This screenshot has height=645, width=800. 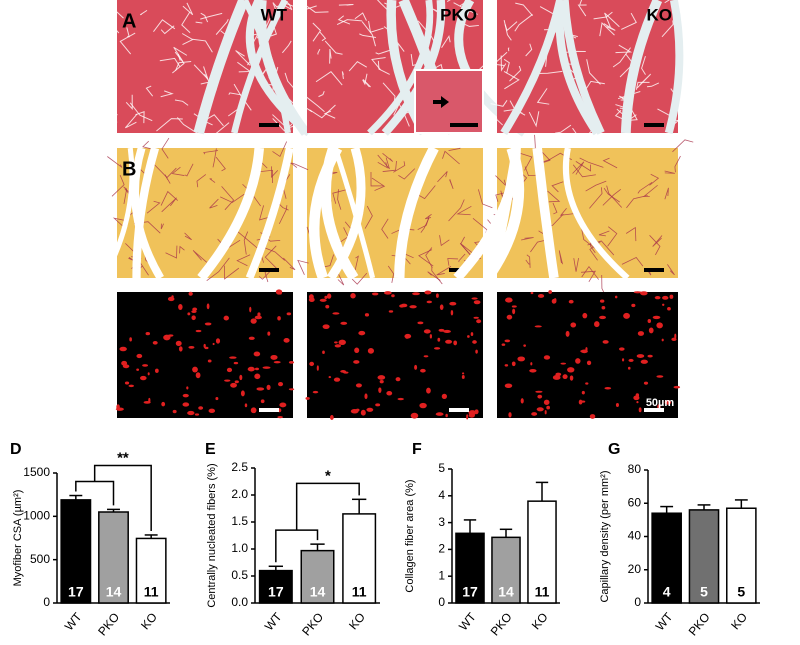 What do you see at coordinates (660, 403) in the screenshot?
I see `scale-bar-label: 50µm` at bounding box center [660, 403].